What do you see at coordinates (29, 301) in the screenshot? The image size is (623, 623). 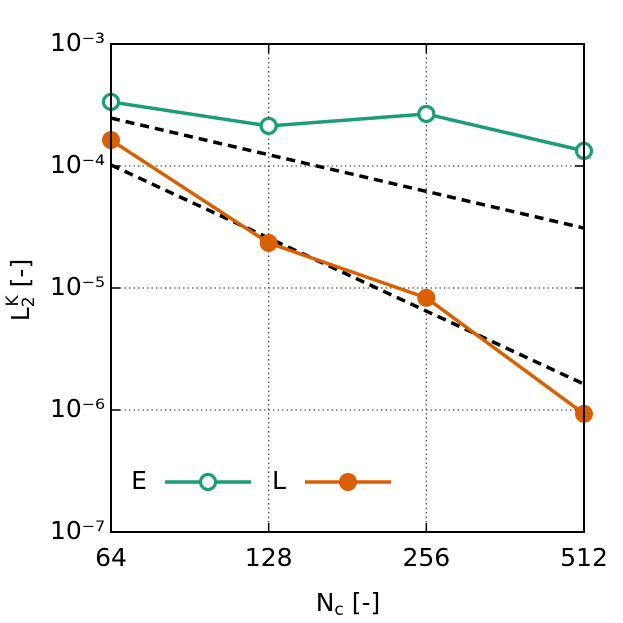 I see `y-label-sub: 2` at bounding box center [29, 301].